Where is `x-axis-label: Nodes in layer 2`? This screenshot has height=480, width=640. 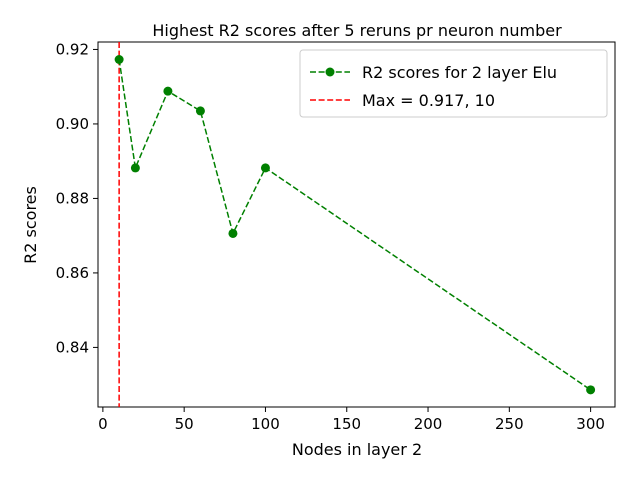 x-axis-label: Nodes in layer 2 is located at coordinates (357, 449).